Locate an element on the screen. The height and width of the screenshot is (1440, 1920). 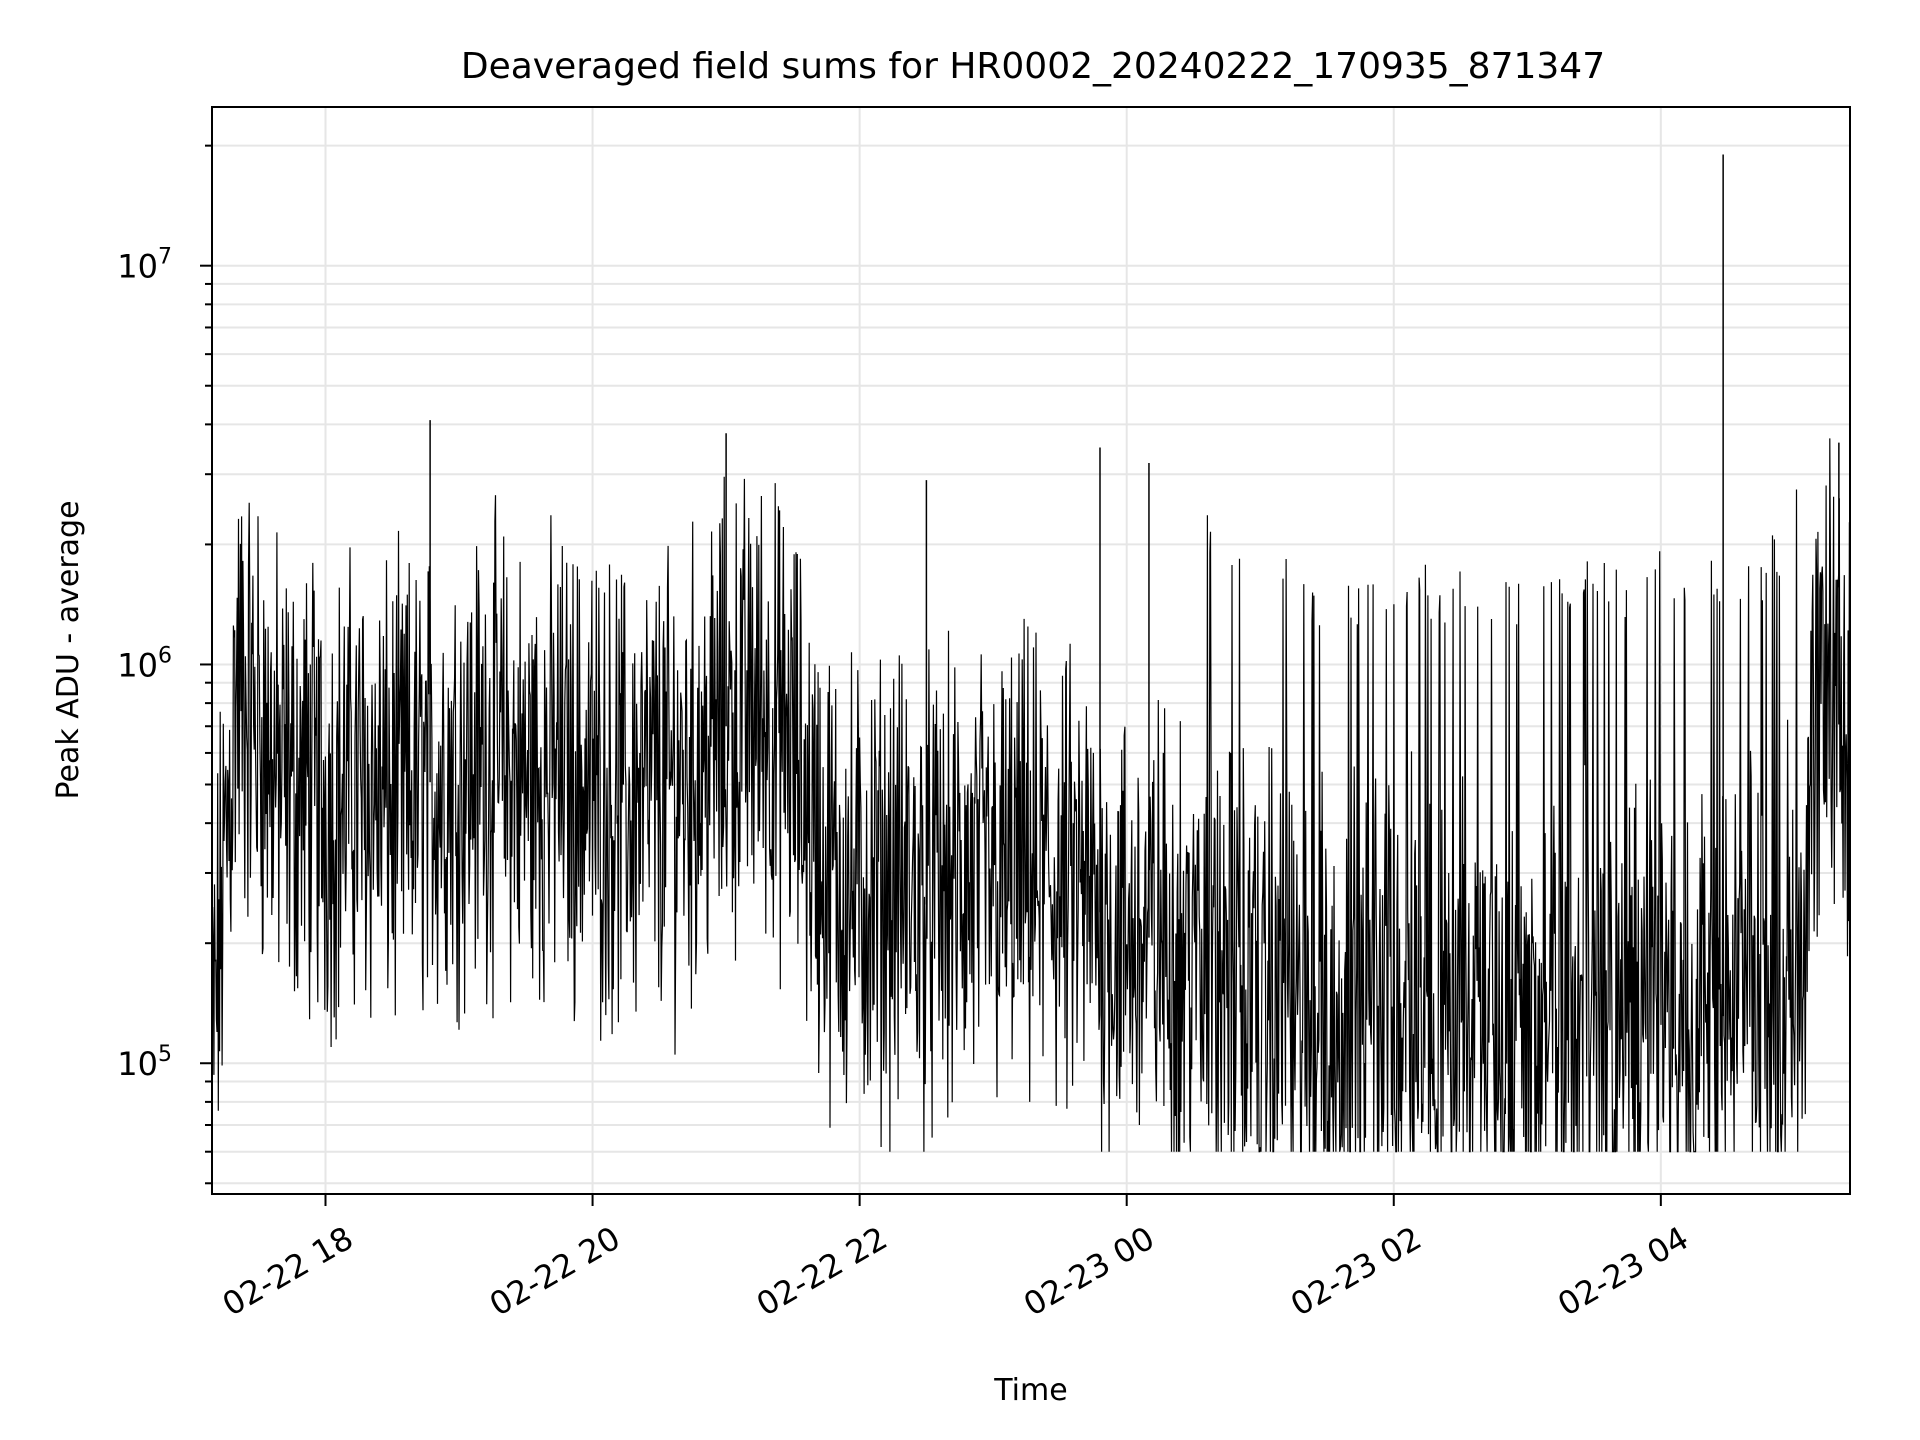
y-axis: 105 106 107 is located at coordinates (164, 664).